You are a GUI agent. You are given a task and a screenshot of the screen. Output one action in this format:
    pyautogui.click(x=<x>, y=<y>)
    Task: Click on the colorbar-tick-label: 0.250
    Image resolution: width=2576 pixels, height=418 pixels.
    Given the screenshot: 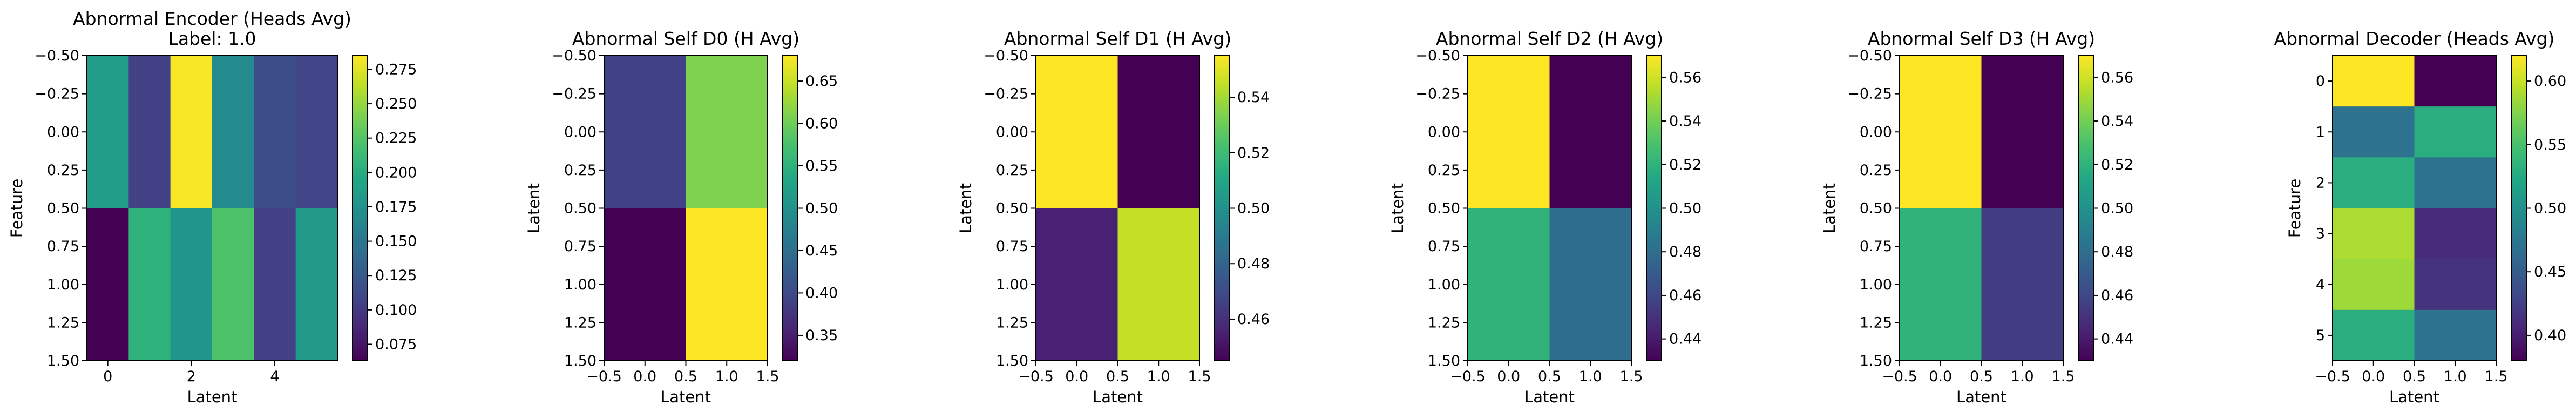 What is the action you would take?
    pyautogui.click(x=396, y=104)
    